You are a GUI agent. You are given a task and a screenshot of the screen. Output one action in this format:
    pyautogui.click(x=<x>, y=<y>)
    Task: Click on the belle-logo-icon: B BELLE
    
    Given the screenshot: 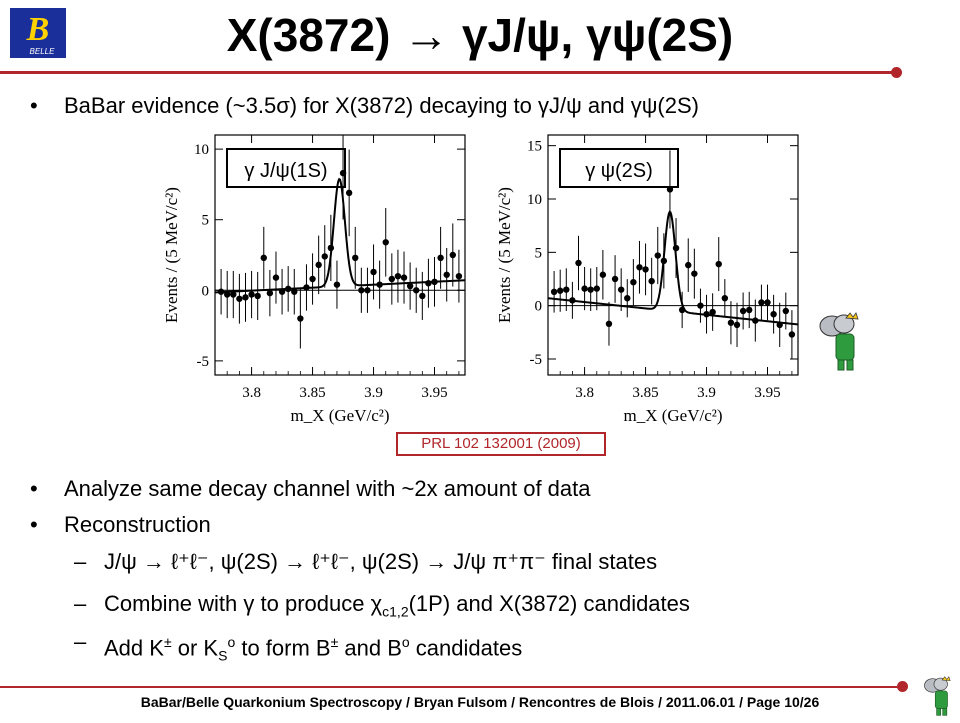 What is the action you would take?
    pyautogui.click(x=38, y=33)
    